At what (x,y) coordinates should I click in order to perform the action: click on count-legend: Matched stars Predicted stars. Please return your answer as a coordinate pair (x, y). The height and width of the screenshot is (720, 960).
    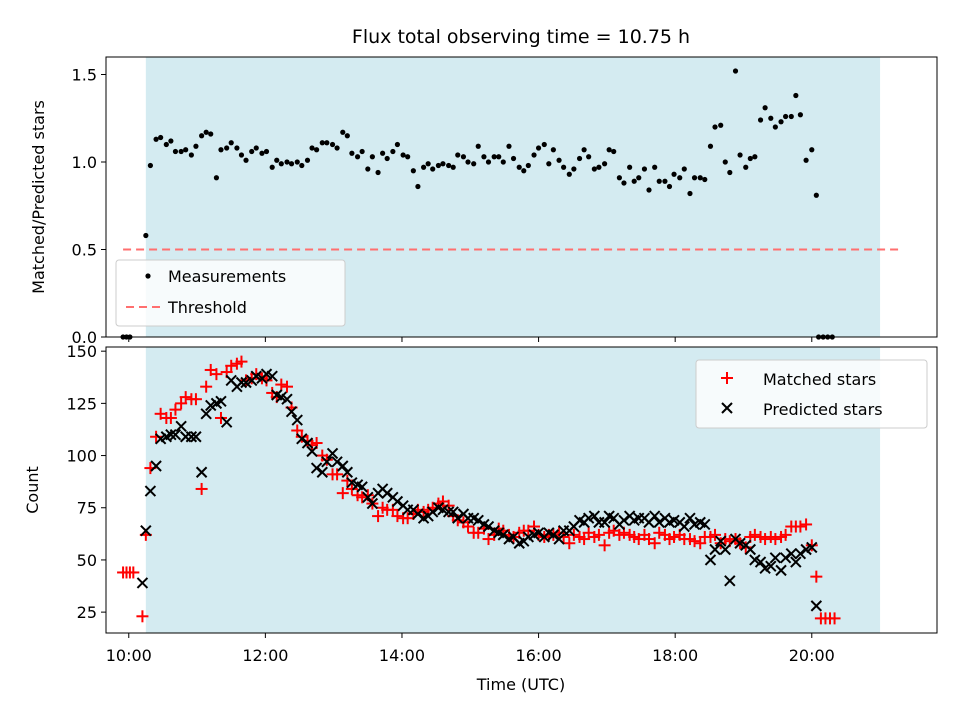
    Looking at the image, I should click on (811, 394).